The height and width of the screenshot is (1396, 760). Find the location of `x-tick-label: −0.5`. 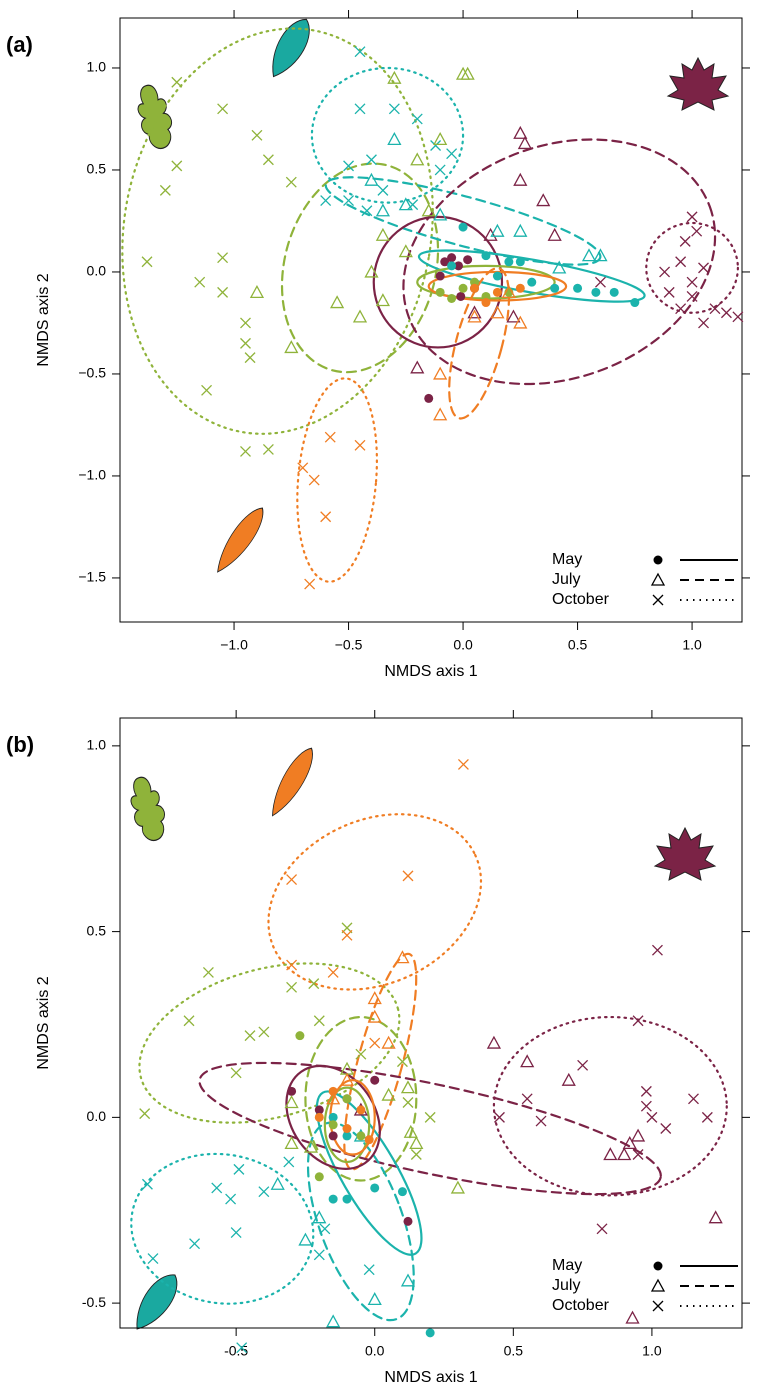

x-tick-label: −0.5 is located at coordinates (349, 645).